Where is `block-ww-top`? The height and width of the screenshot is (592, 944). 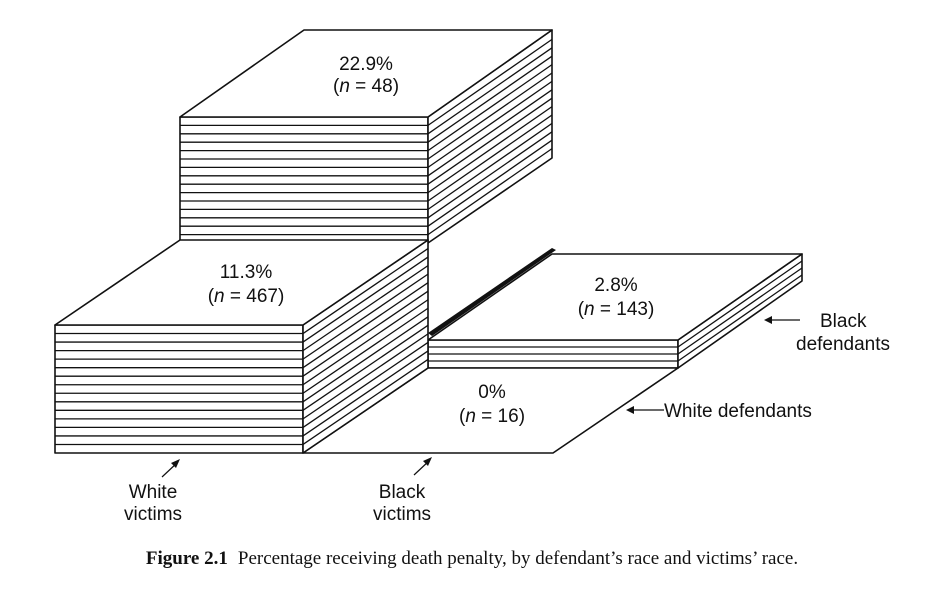
block-ww-top is located at coordinates (241, 282).